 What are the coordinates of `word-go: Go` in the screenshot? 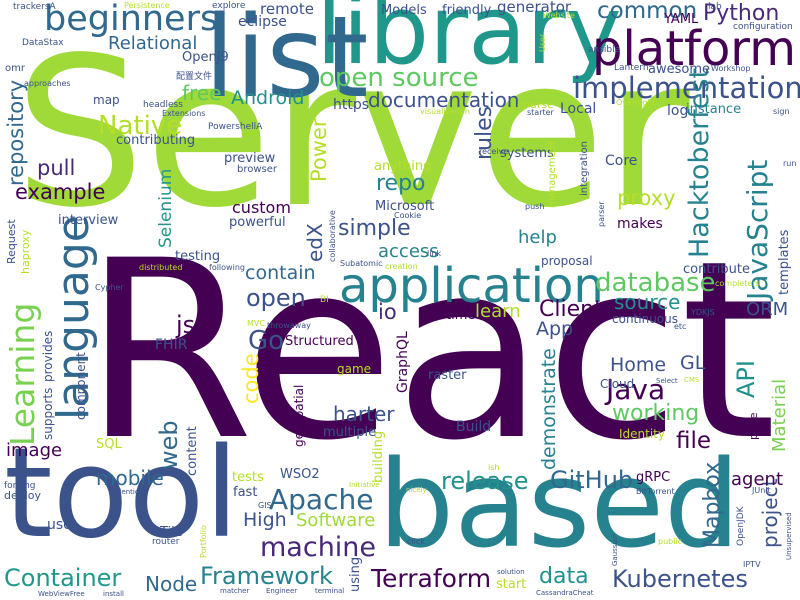 It's located at (266, 341).